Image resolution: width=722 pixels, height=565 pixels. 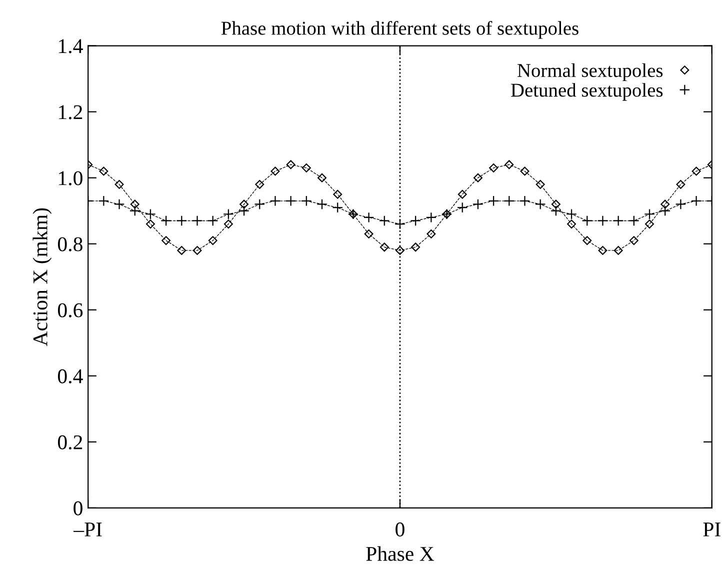 I want to click on x-tick-label: –PI, so click(x=87, y=529).